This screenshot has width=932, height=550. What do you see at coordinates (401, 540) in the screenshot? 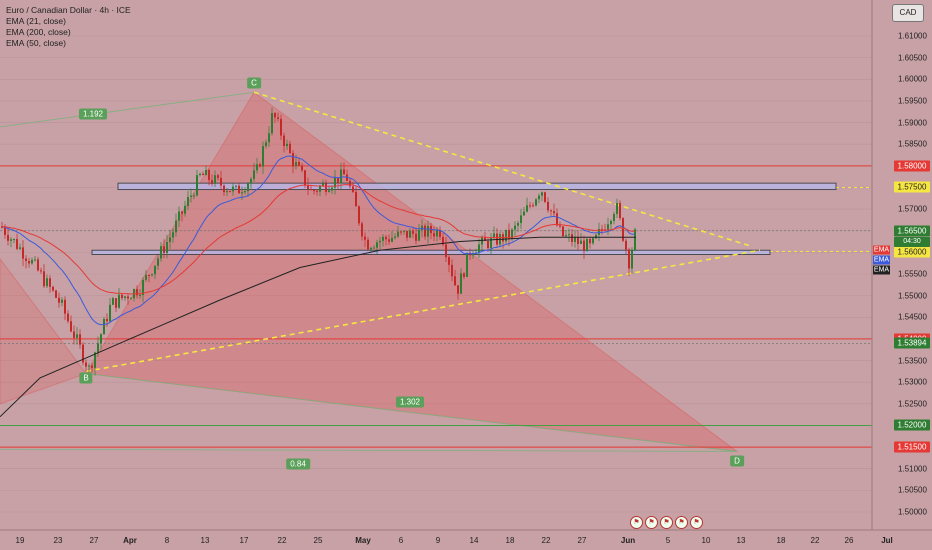
I see `time-tick-label: 6` at bounding box center [401, 540].